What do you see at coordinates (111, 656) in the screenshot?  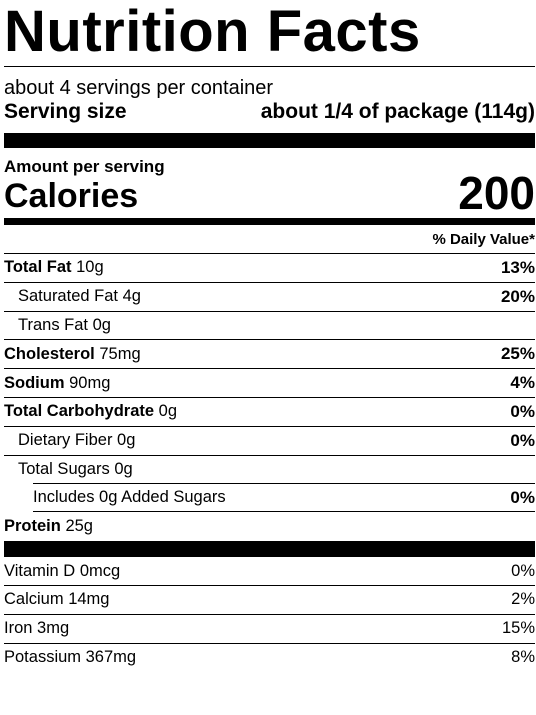 I see `vitamin-amount: 367mg` at bounding box center [111, 656].